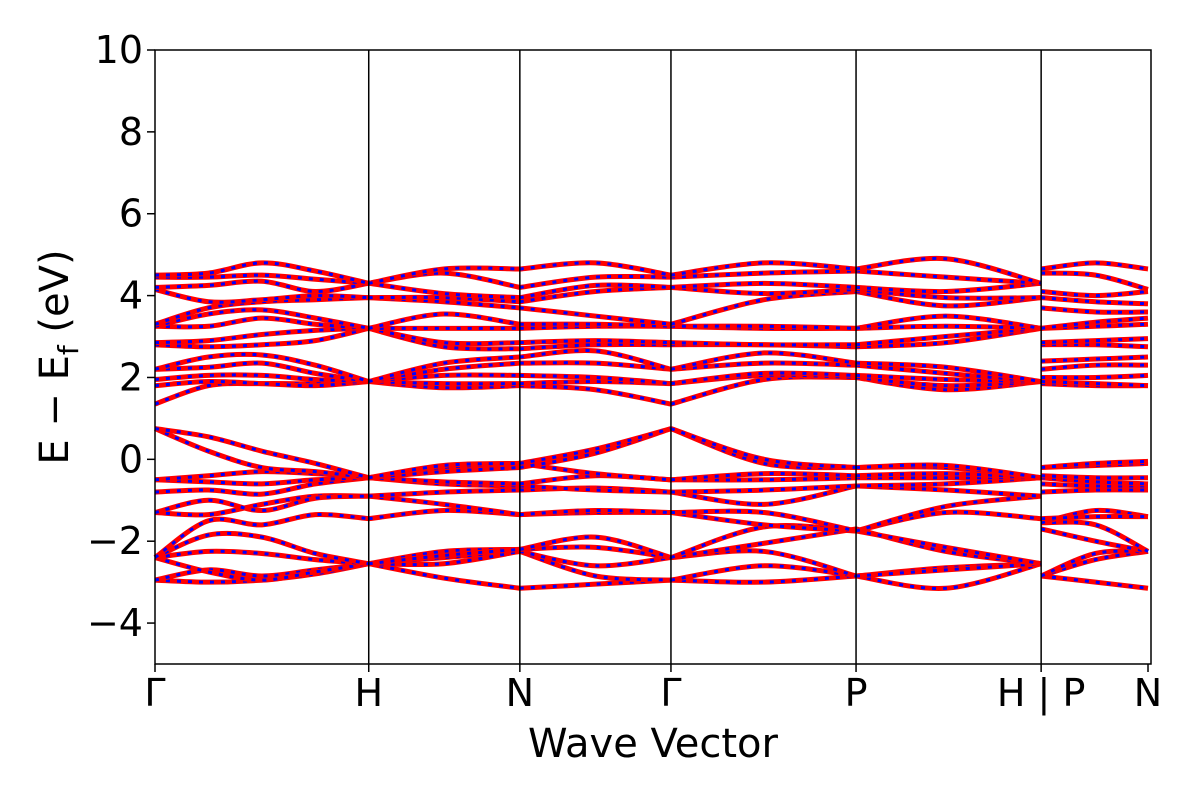  What do you see at coordinates (763, 378) in the screenshot?
I see `band-15-segment-3-spin-up` at bounding box center [763, 378].